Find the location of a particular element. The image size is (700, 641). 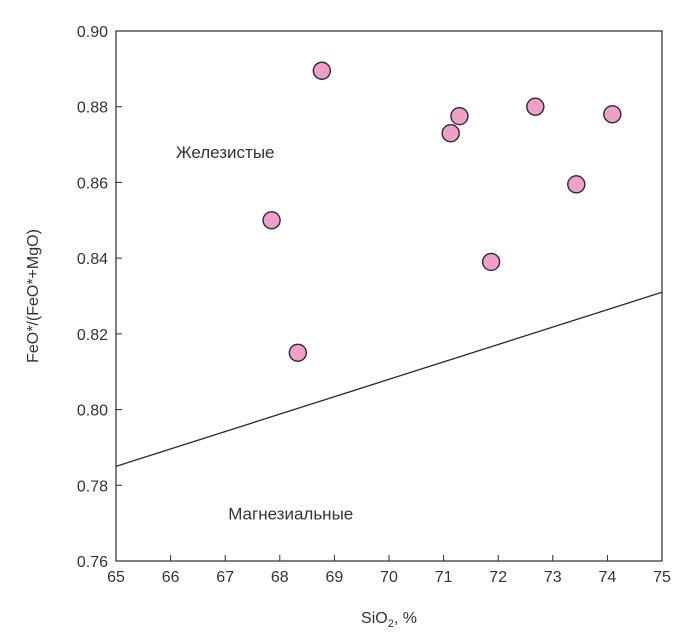

y-axis-title: FeO*/(FeO*+MgO) is located at coordinates (33, 296).